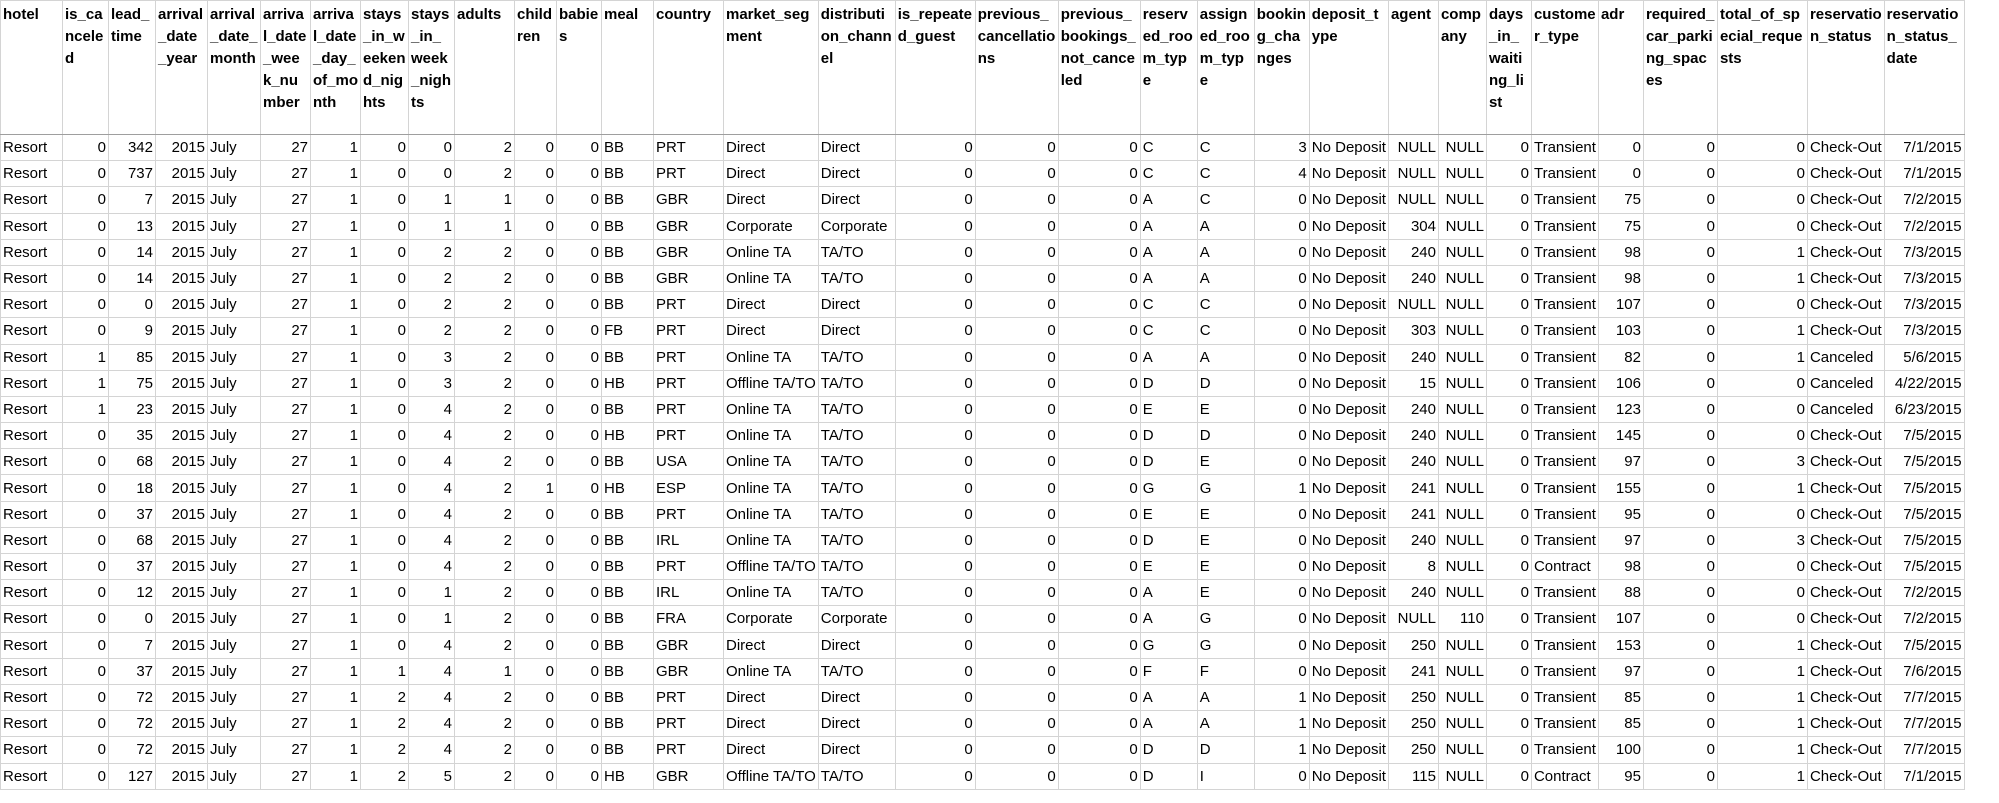 The height and width of the screenshot is (803, 1999). What do you see at coordinates (1225, 776) in the screenshot?
I see `table-cell: I` at bounding box center [1225, 776].